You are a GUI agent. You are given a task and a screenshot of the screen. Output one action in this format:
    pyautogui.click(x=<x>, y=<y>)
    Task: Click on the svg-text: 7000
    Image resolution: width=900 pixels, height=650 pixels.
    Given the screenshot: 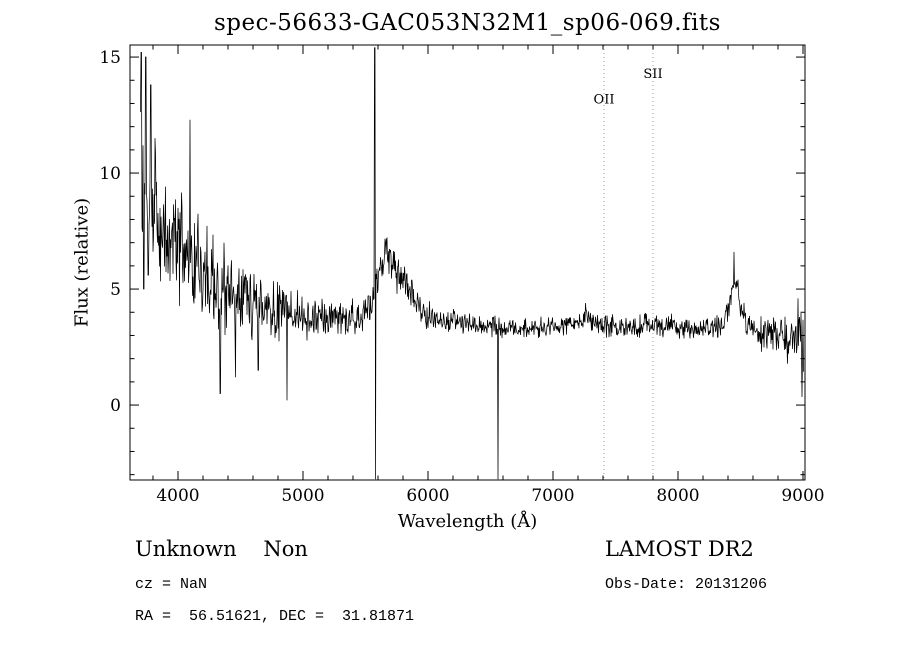 What is the action you would take?
    pyautogui.click(x=552, y=496)
    